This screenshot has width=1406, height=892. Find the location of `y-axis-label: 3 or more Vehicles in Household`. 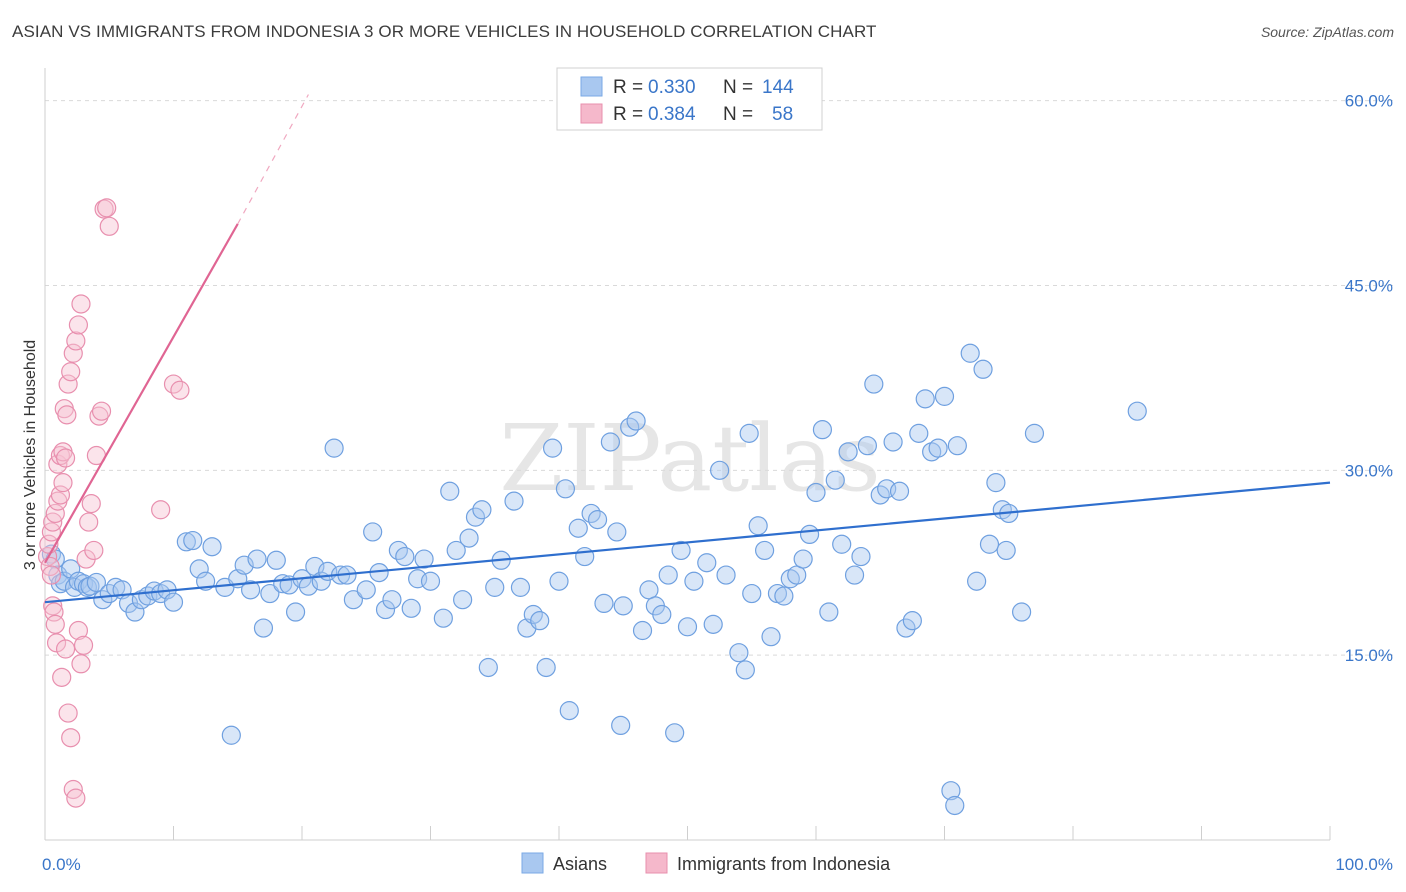

y-axis-label: 3 or more Vehicles in Household is located at coordinates (30, 455).